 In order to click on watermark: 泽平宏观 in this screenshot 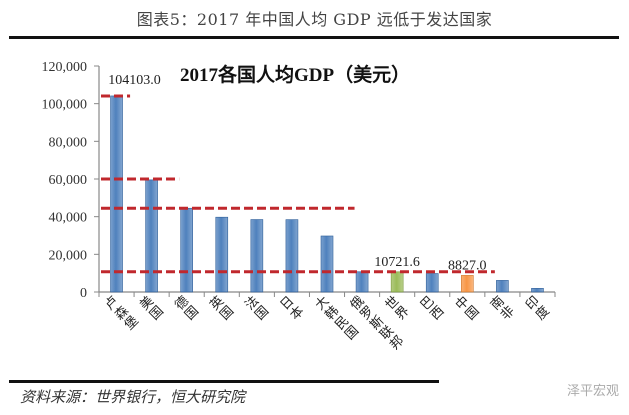, I will do `click(592, 391)`.